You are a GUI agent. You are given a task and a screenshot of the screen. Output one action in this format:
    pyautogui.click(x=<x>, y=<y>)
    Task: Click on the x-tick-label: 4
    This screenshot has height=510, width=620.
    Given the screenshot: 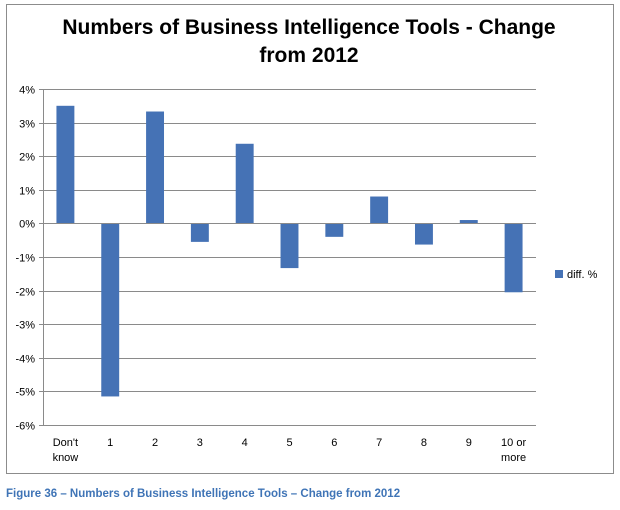 What is the action you would take?
    pyautogui.click(x=245, y=443)
    